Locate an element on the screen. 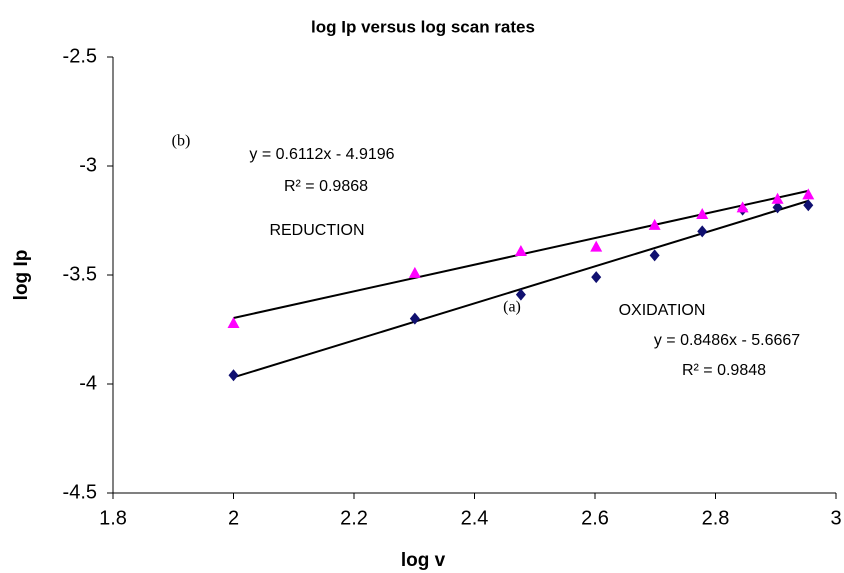 The width and height of the screenshot is (844, 573). x-tick-label: 2.6 is located at coordinates (595, 518).